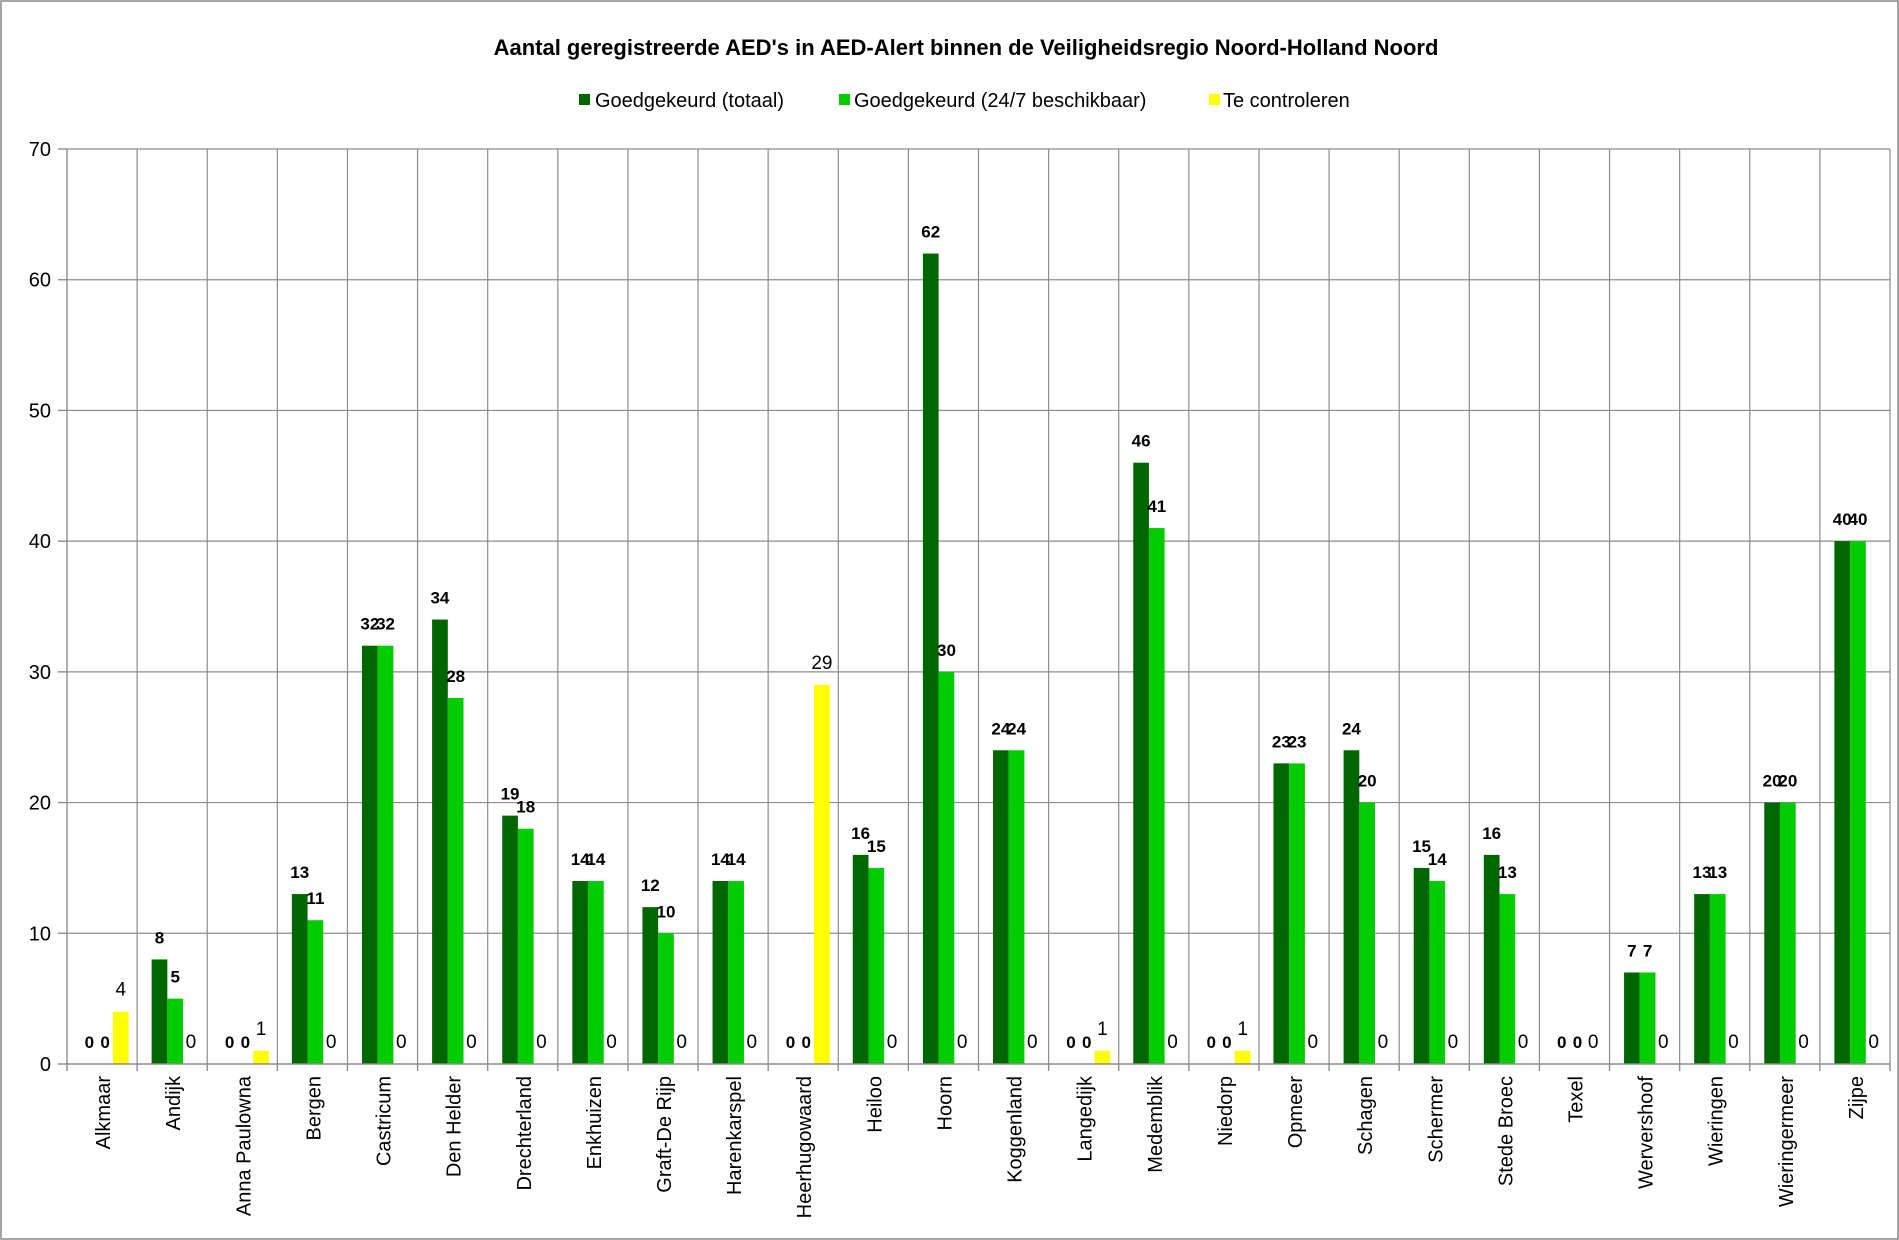  What do you see at coordinates (40, 804) in the screenshot?
I see `ytick-label-20: 20` at bounding box center [40, 804].